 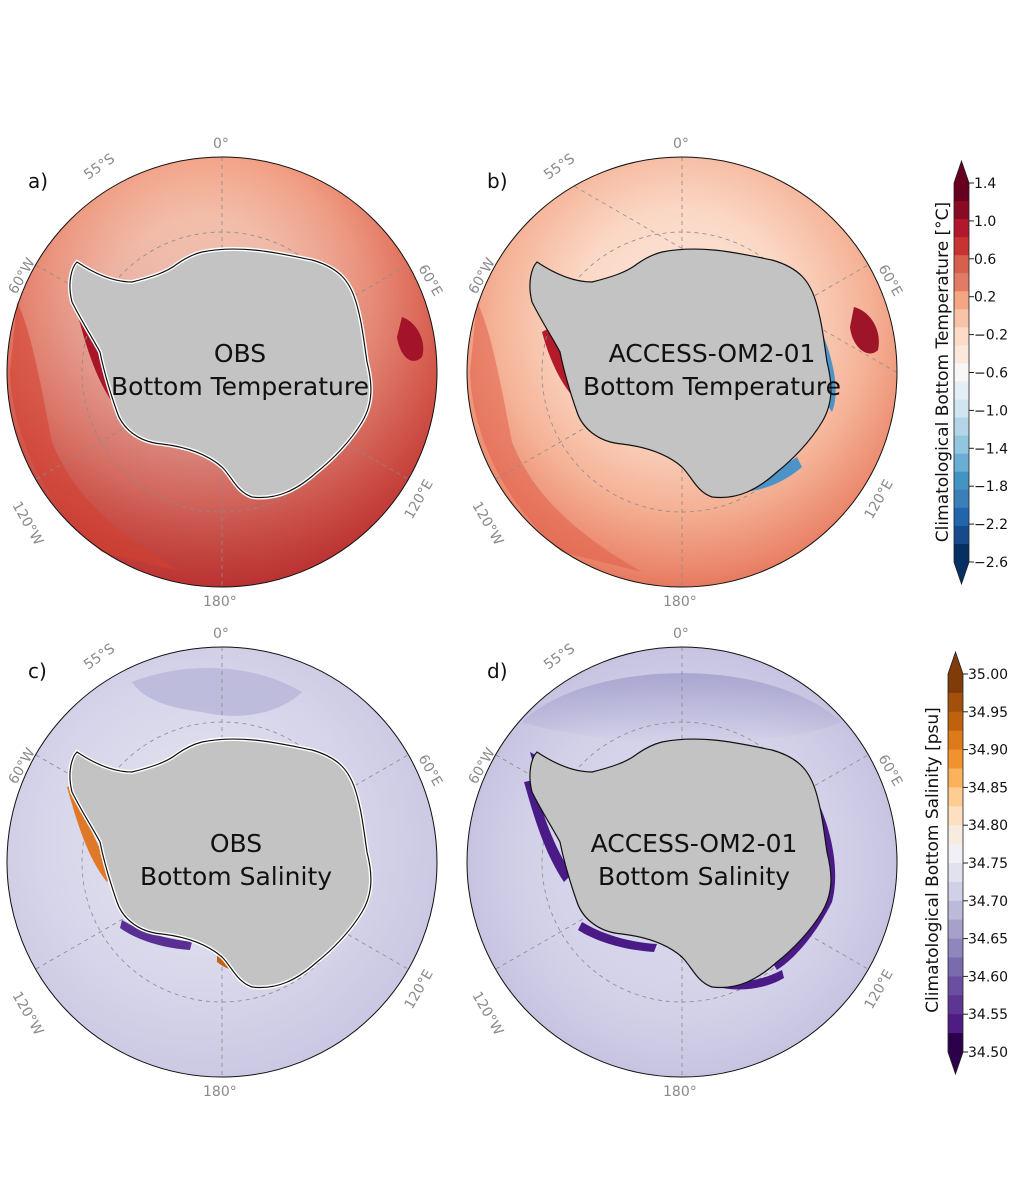 I want to click on panel-letter-c: c), so click(x=37, y=671).